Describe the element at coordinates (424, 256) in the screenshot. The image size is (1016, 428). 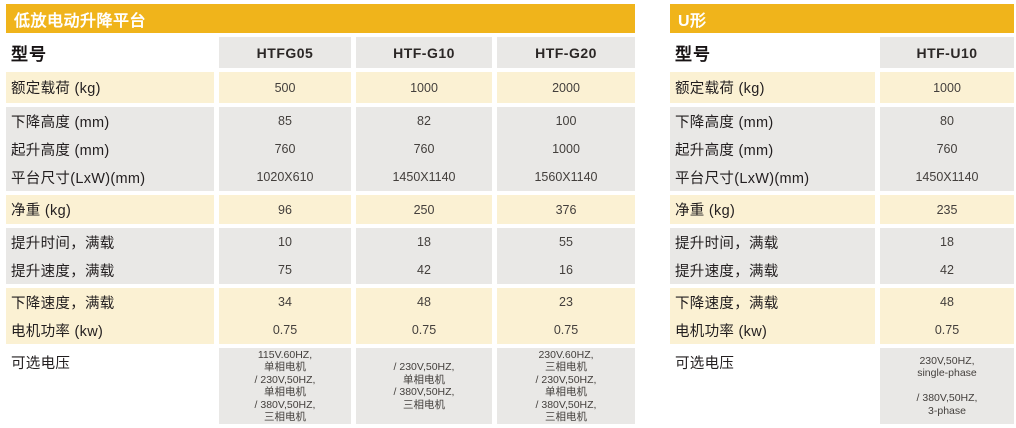
I see `spec-value-cell: 18 42` at that location.